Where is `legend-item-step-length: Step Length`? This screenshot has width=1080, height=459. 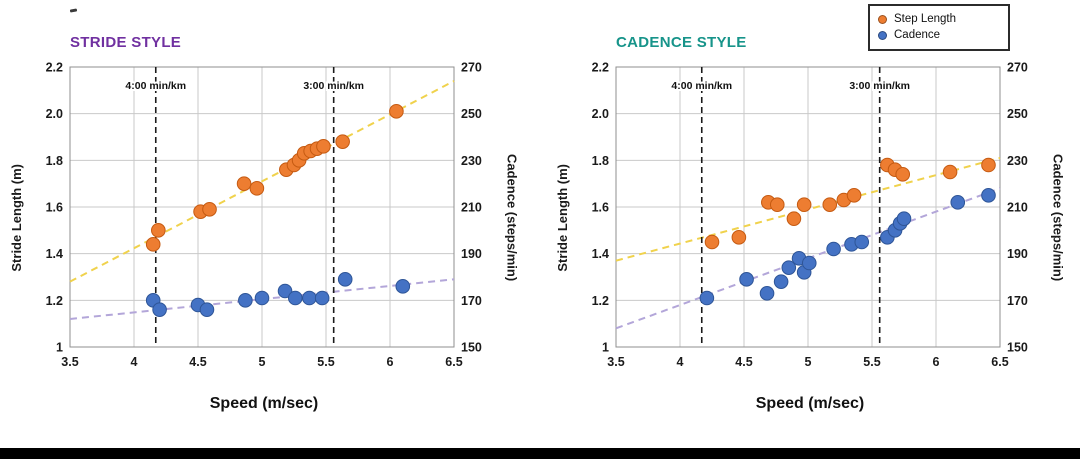 legend-item-step-length: Step Length is located at coordinates (939, 19).